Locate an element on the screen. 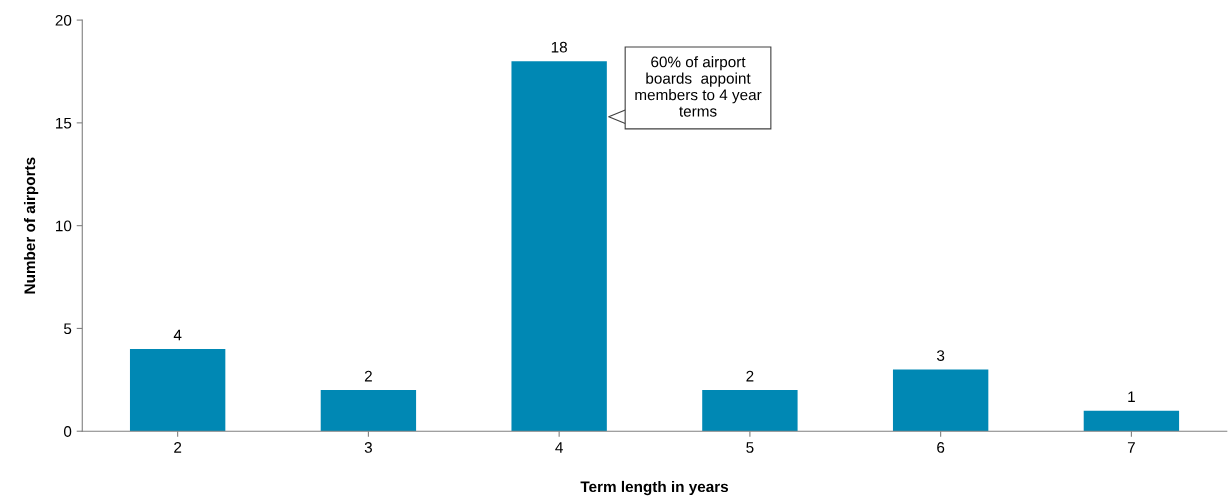 Image resolution: width=1228 pixels, height=502 pixels. x-tick-label: 5 is located at coordinates (750, 447).